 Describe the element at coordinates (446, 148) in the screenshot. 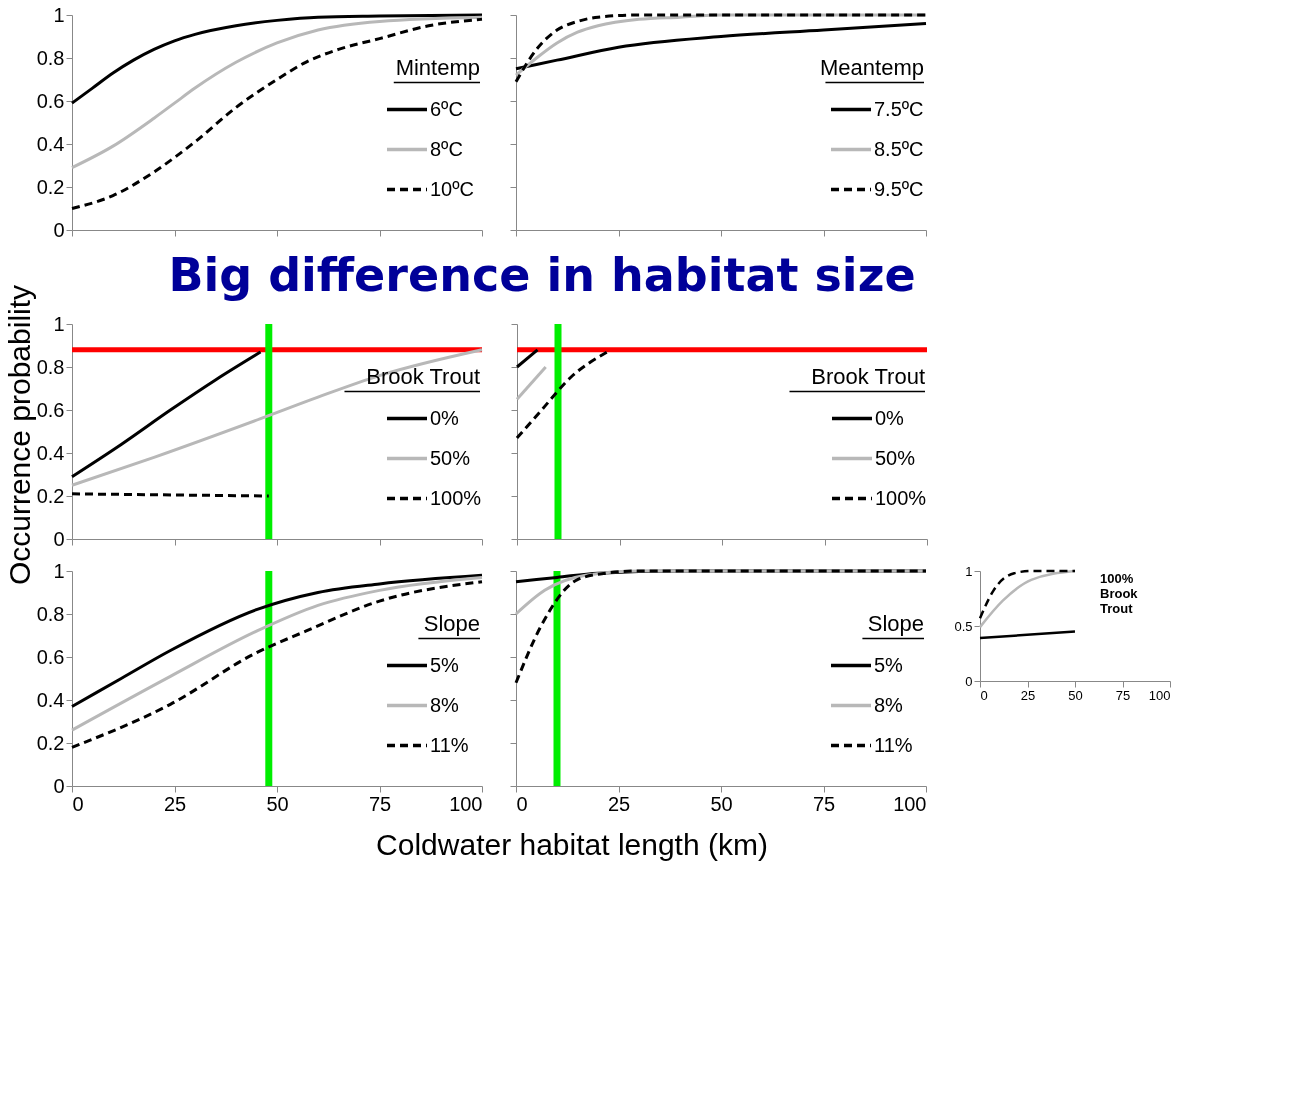

I see `legend-label: 8ºC` at that location.